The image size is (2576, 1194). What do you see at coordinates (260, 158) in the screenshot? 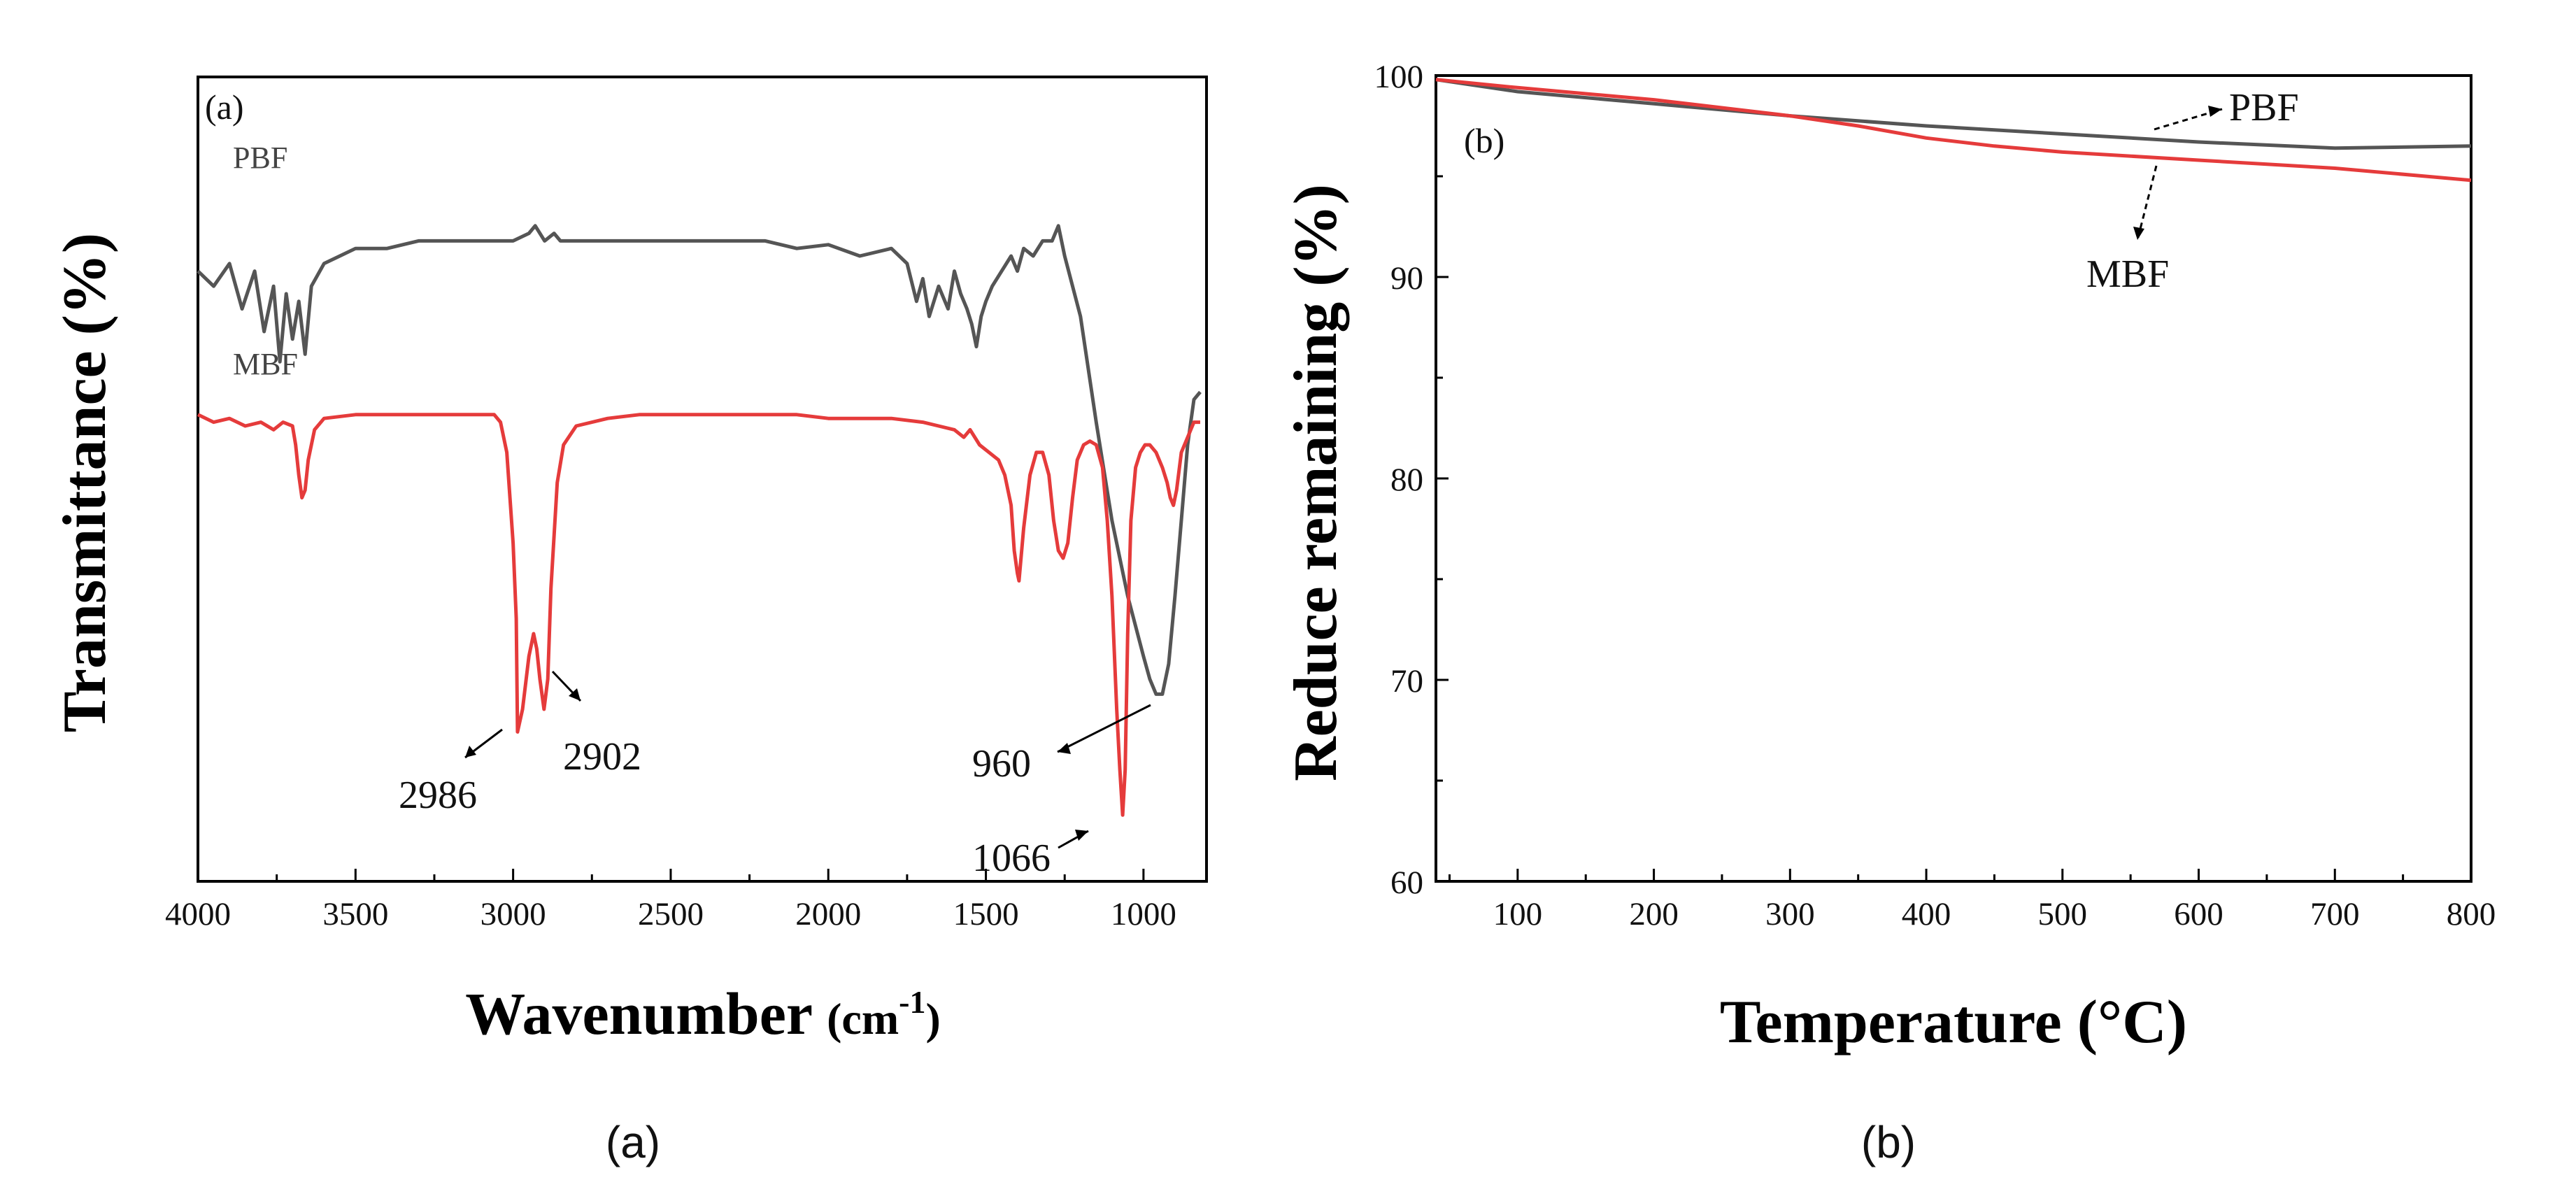
I see `panel-a-pbf-label: PBF` at bounding box center [260, 158].